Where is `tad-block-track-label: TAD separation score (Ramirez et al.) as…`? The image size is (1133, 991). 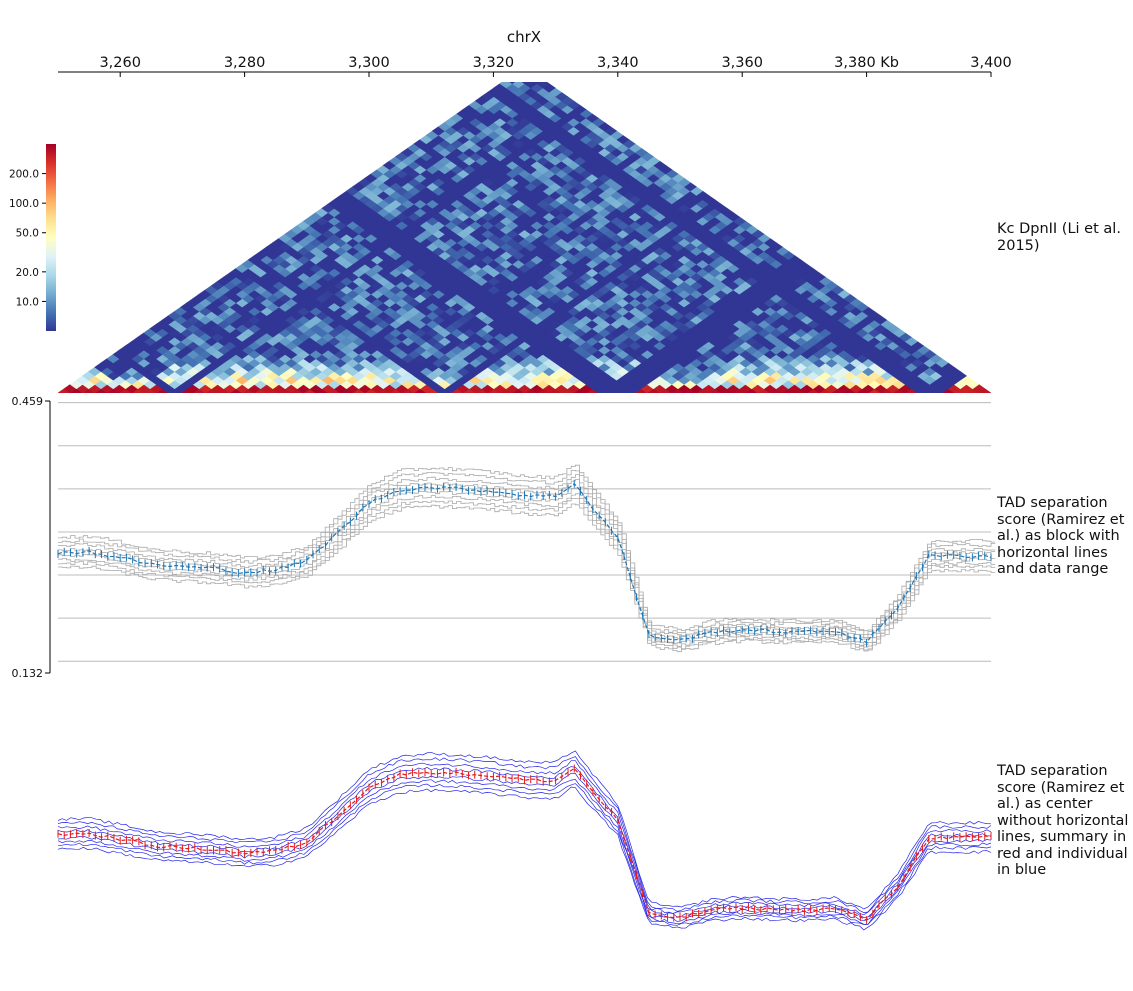
tad-block-track-label: TAD separation score (Ramirez et al.) as… is located at coordinates (1061, 536).